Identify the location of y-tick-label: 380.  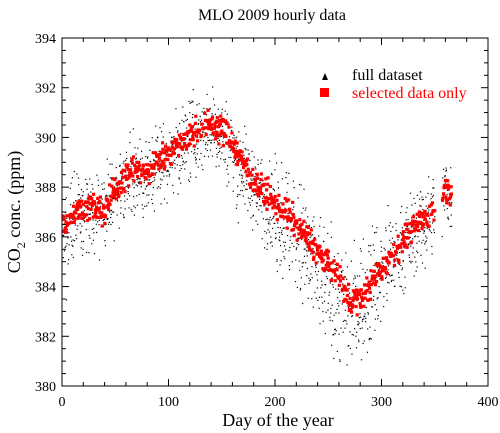
(45, 387).